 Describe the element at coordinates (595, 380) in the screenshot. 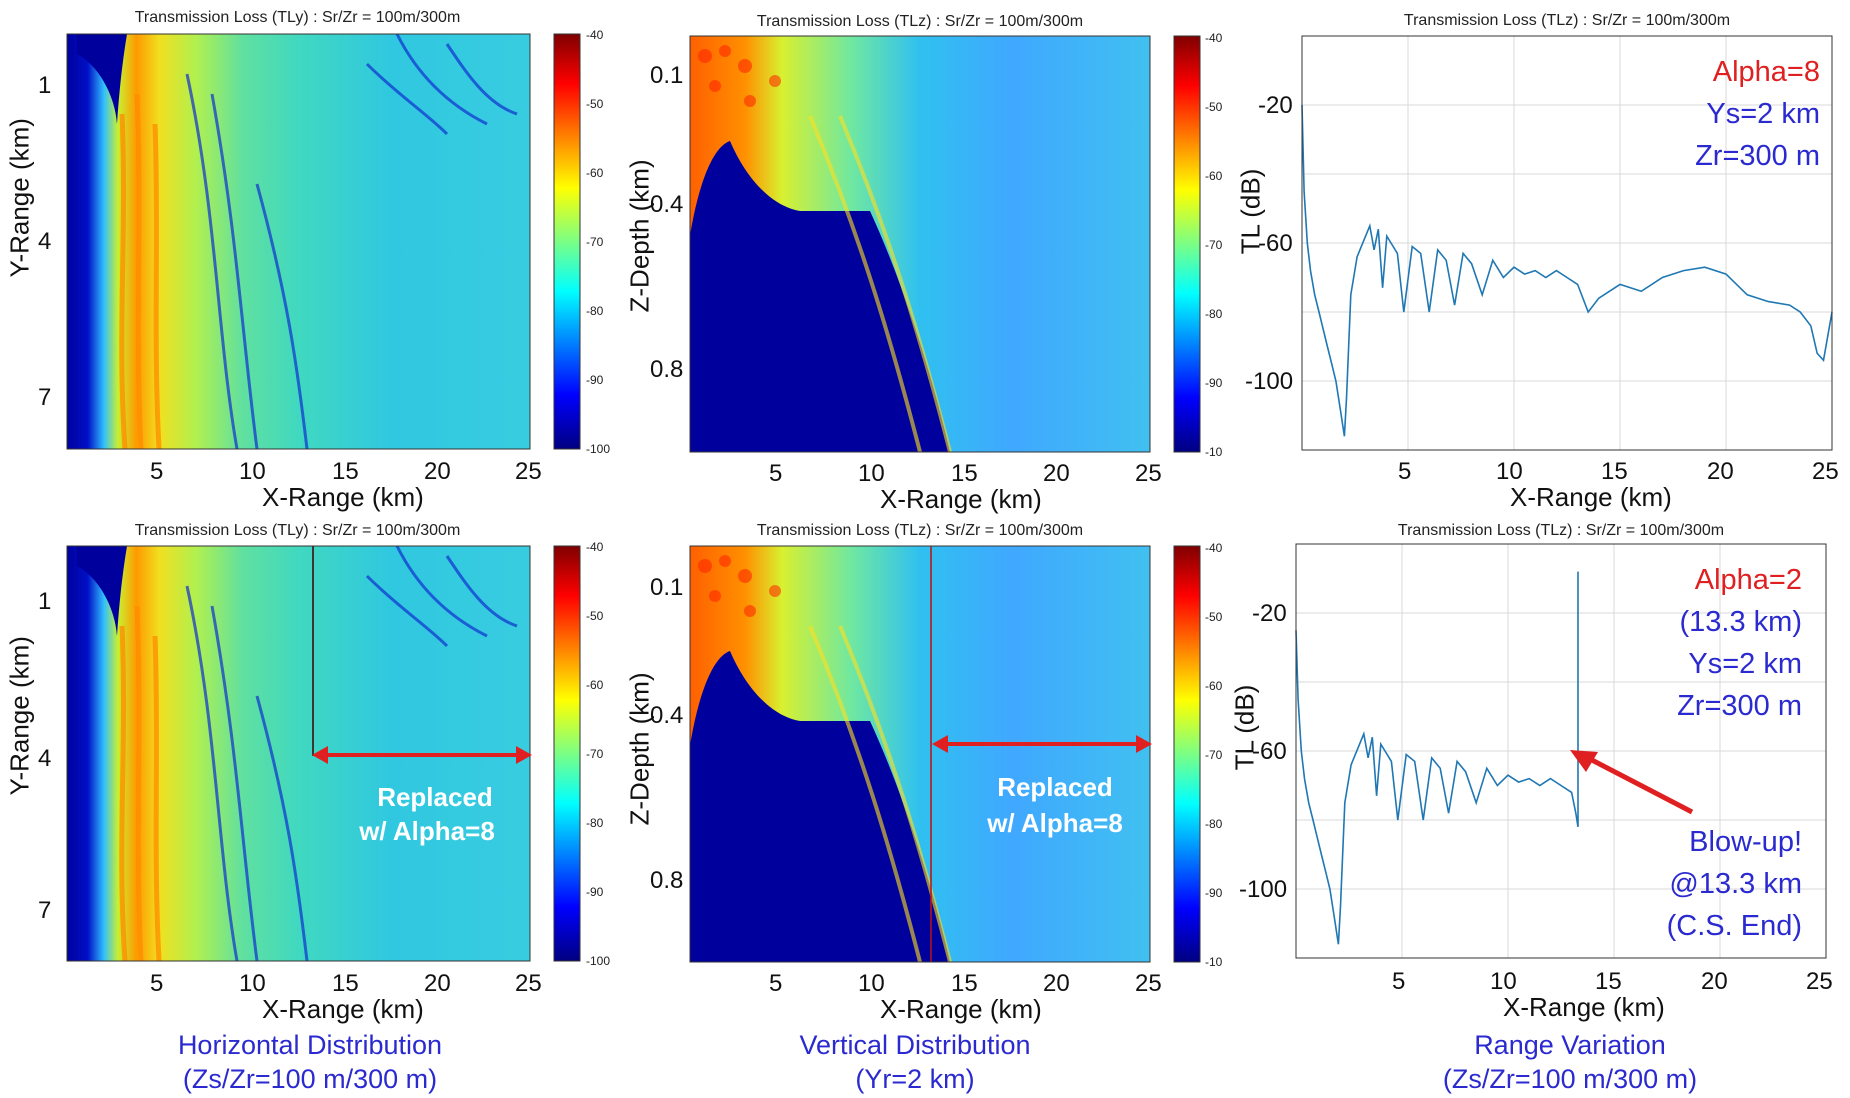

I see `cbtick-top-horizontal-5: -90` at that location.